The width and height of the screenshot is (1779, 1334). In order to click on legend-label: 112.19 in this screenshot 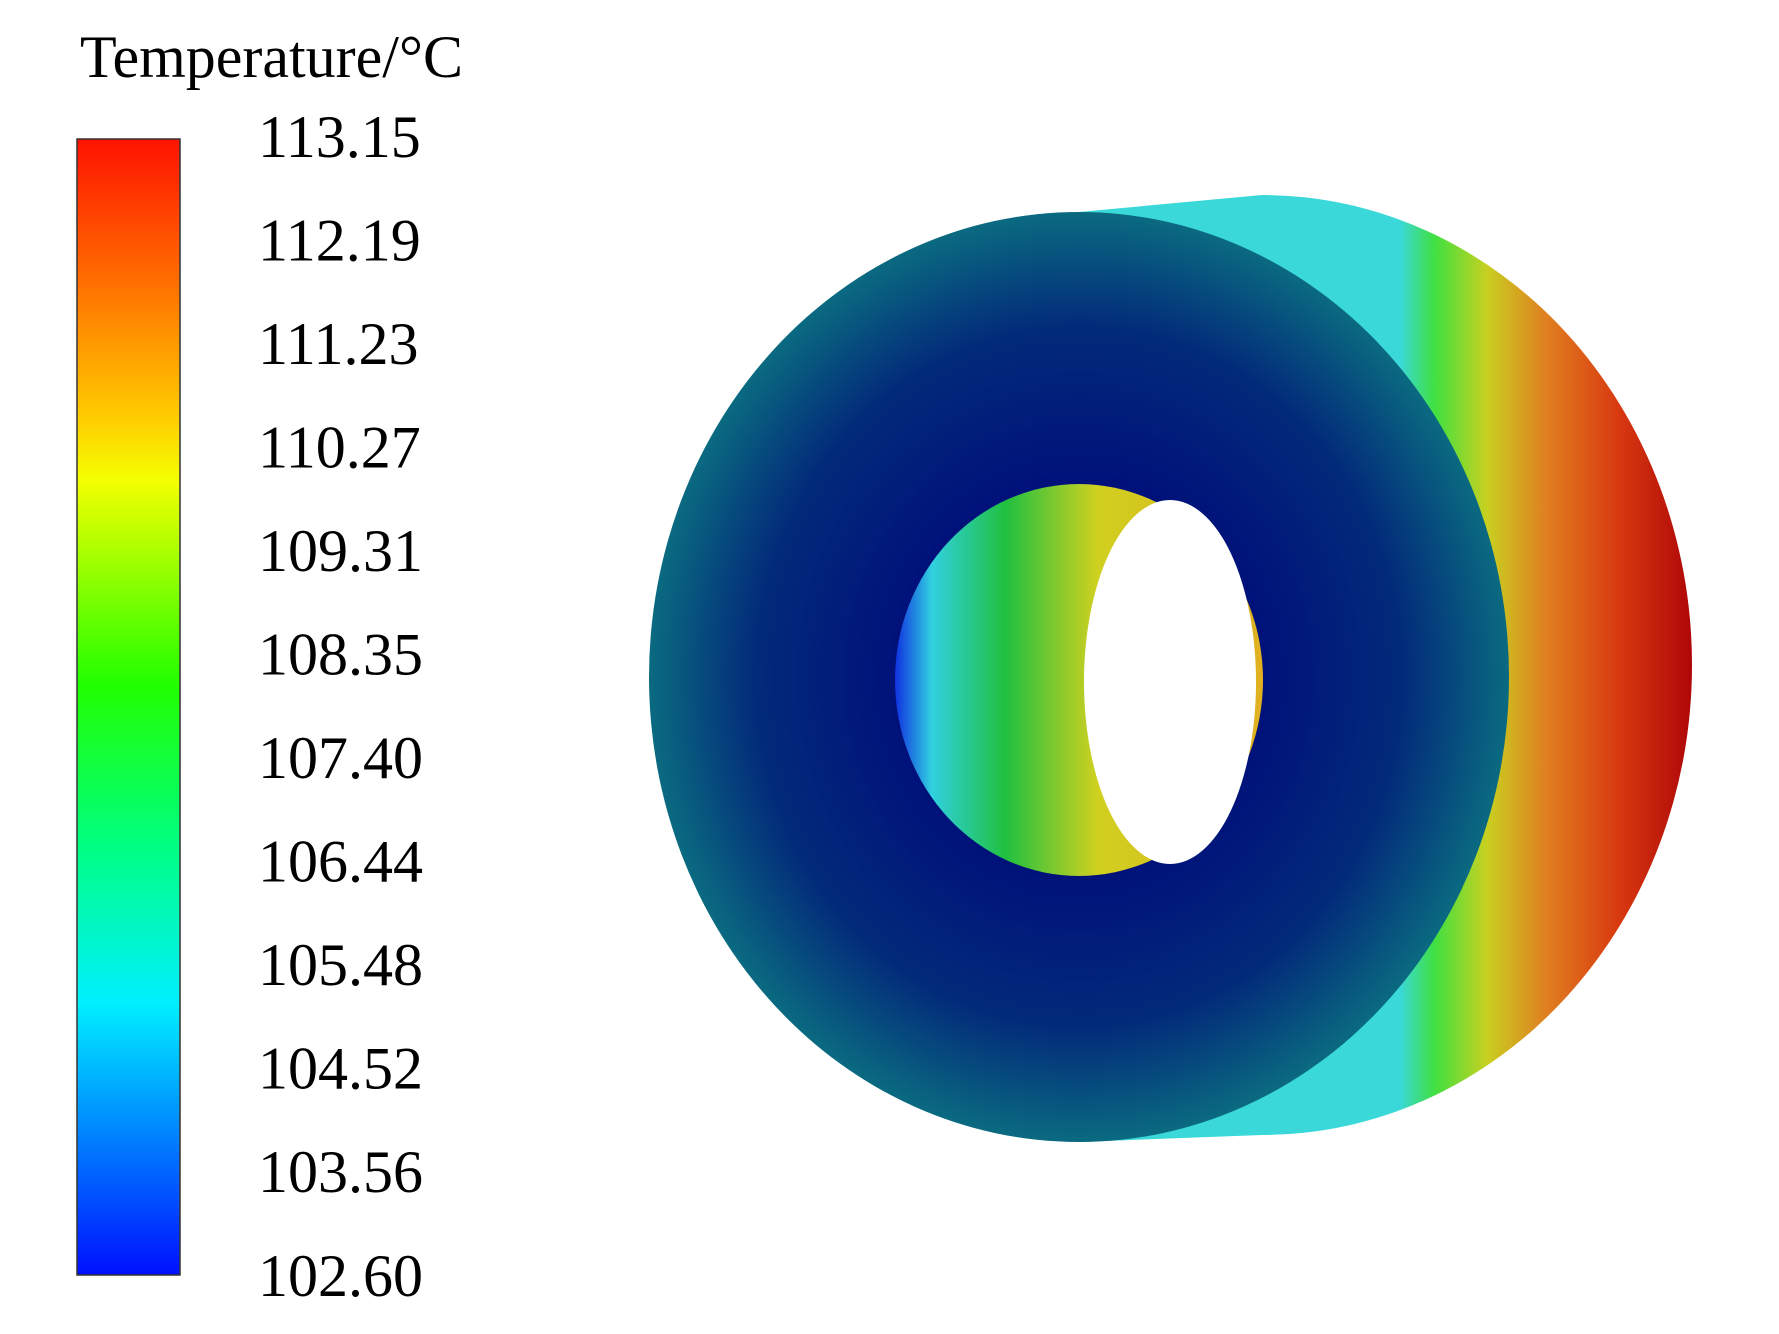, I will do `click(339, 240)`.